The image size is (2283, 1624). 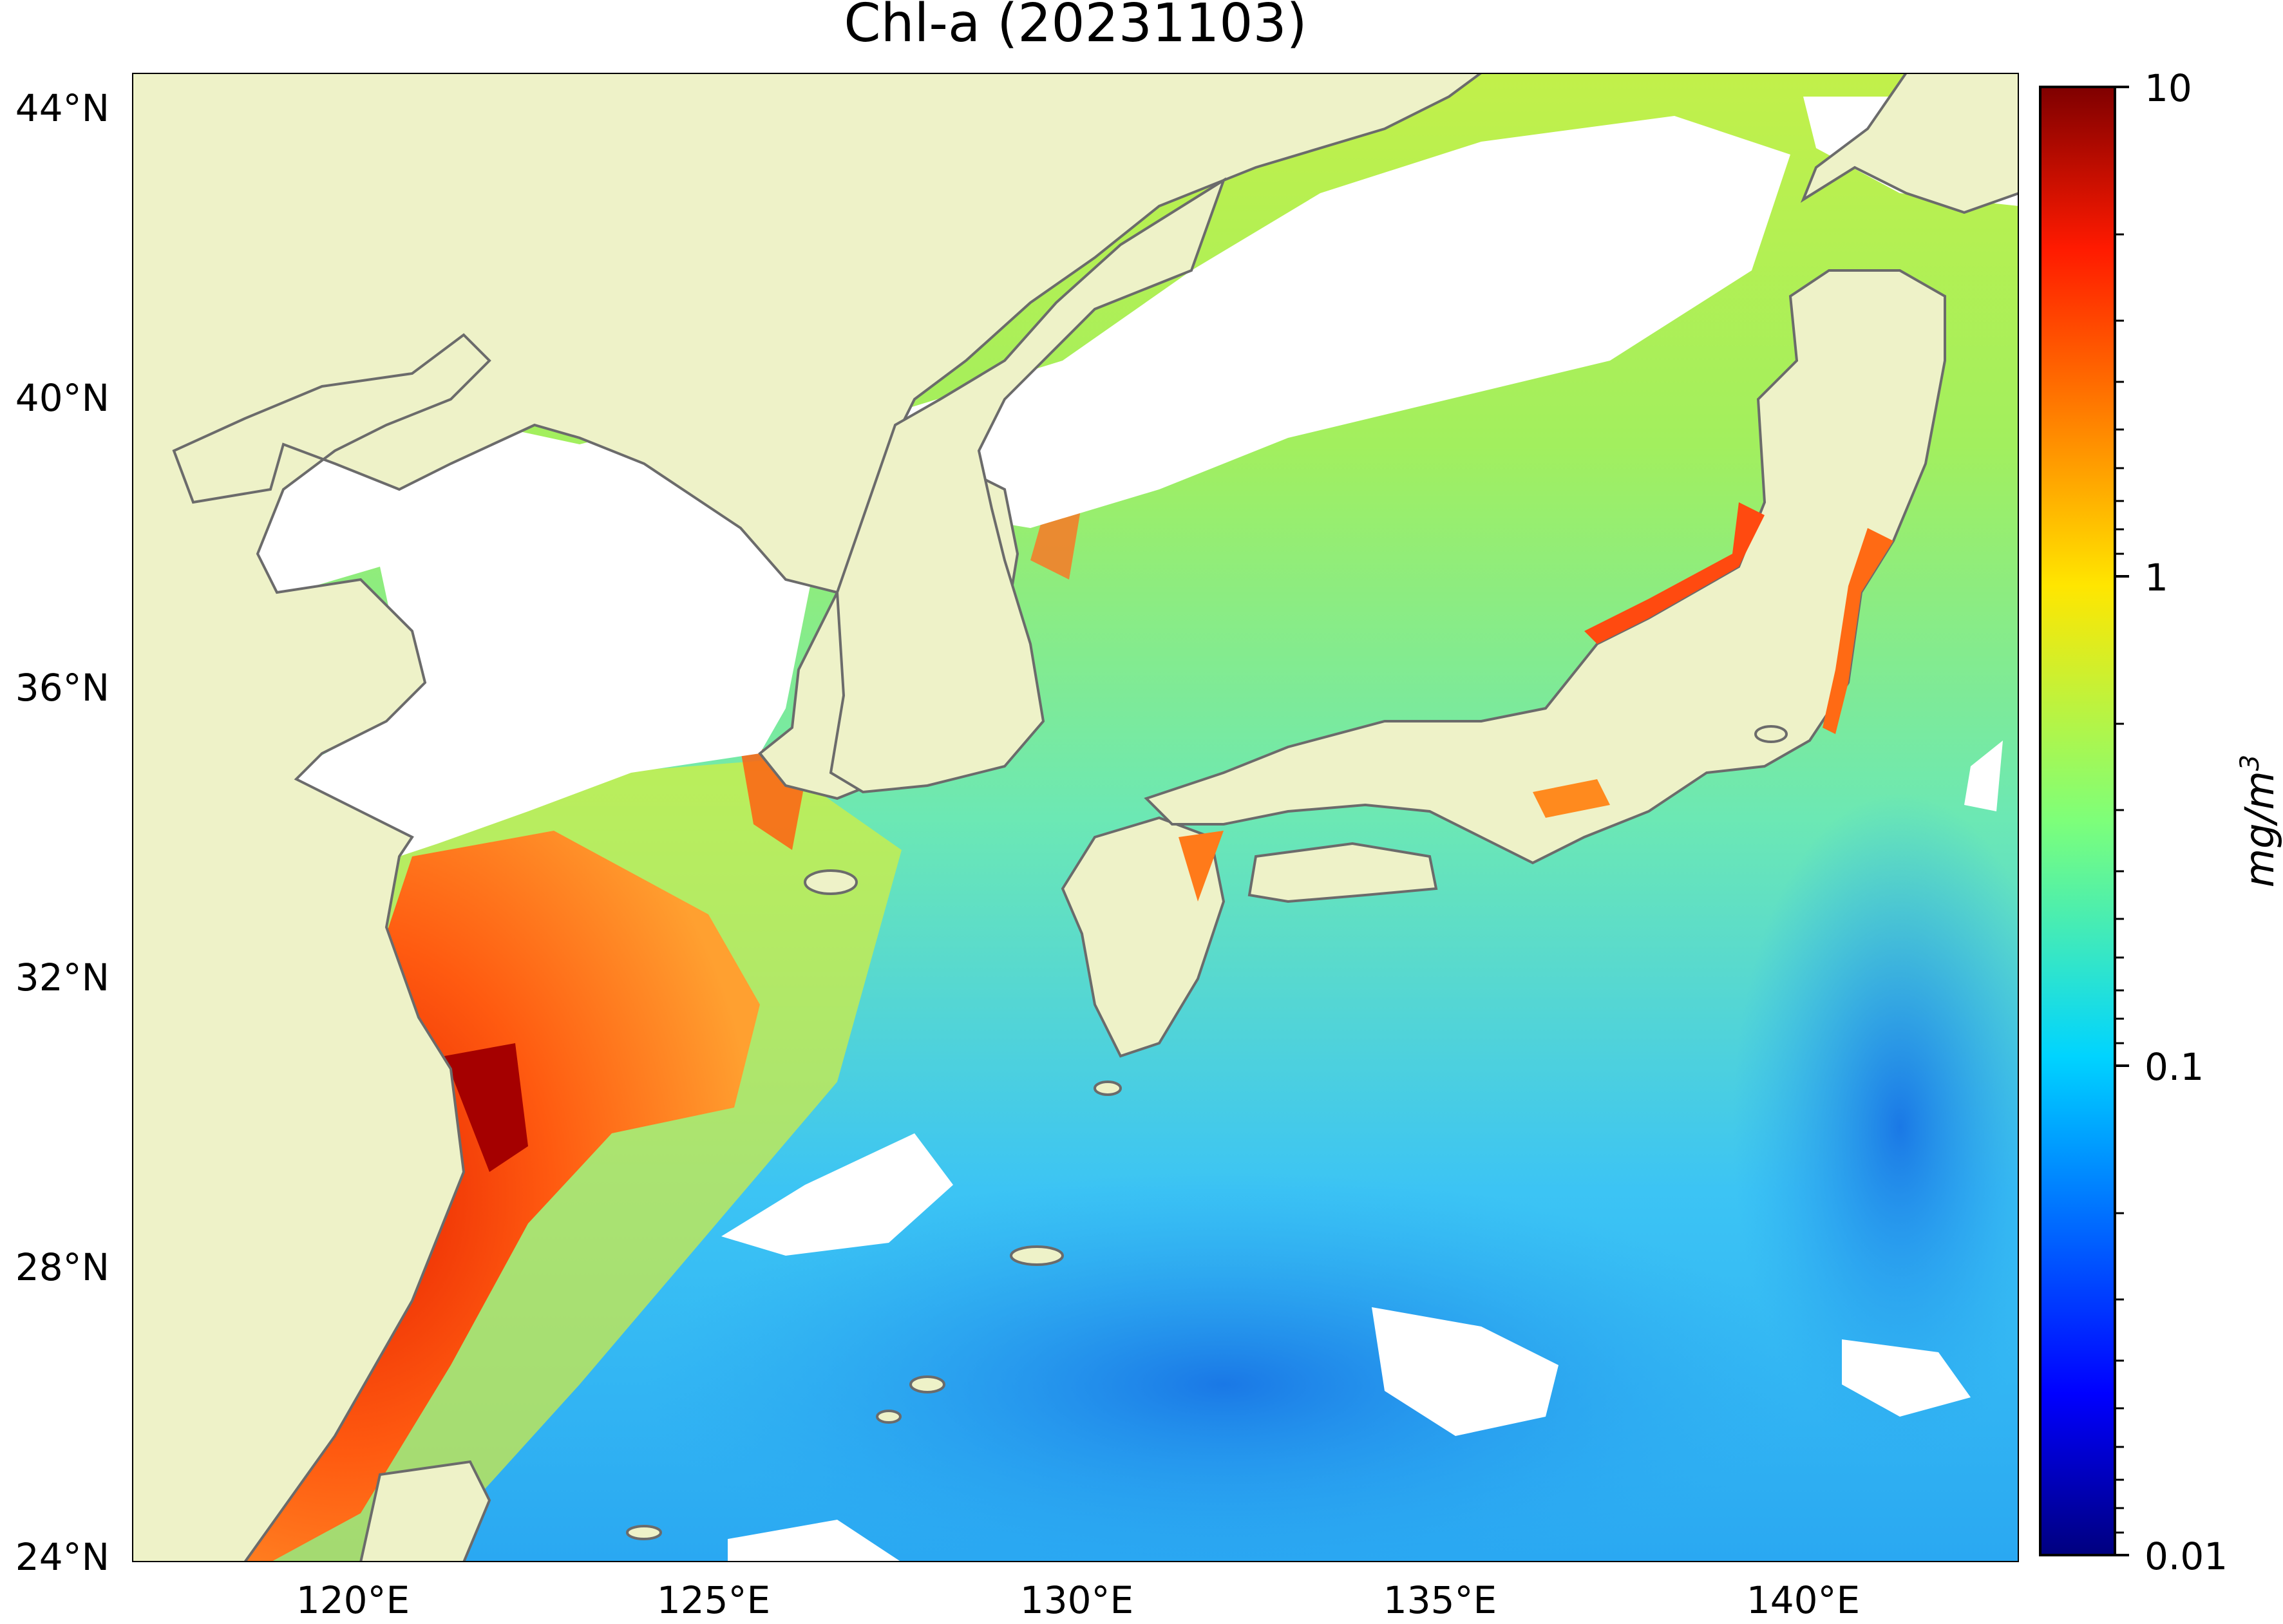 What do you see at coordinates (62, 1557) in the screenshot?
I see `lat-tick-label: 24°N` at bounding box center [62, 1557].